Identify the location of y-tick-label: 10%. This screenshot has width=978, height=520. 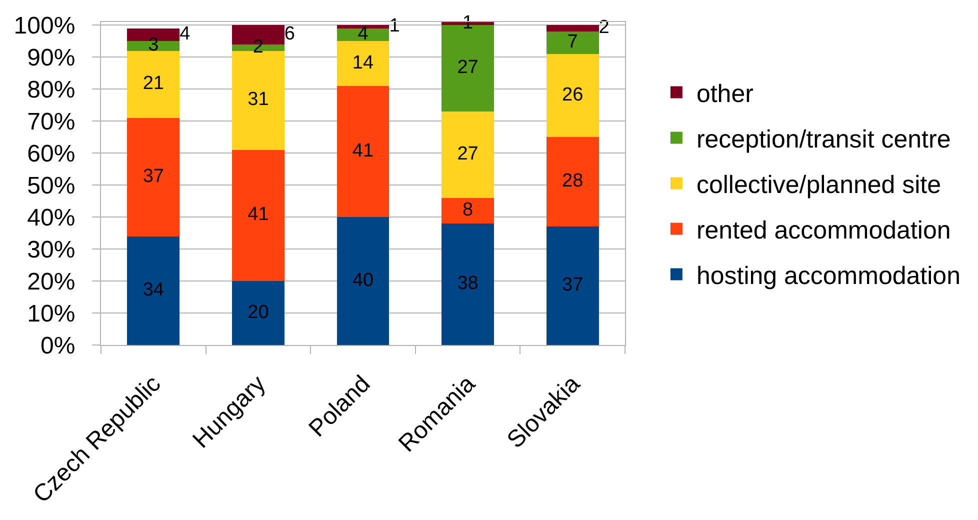
(51, 314).